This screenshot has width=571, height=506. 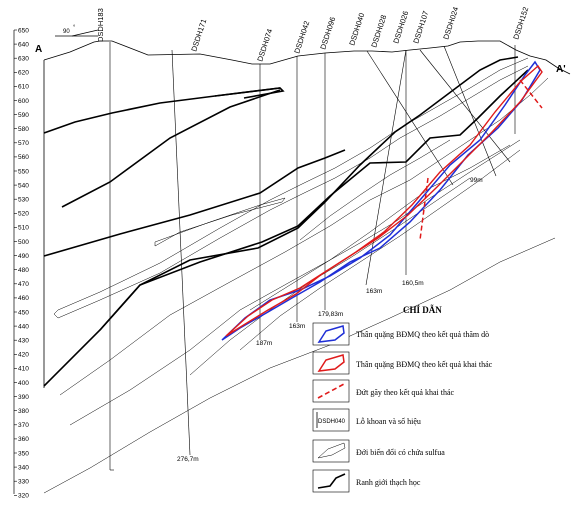 What do you see at coordinates (23, 200) in the screenshot?
I see `elevation-label: 530` at bounding box center [23, 200].